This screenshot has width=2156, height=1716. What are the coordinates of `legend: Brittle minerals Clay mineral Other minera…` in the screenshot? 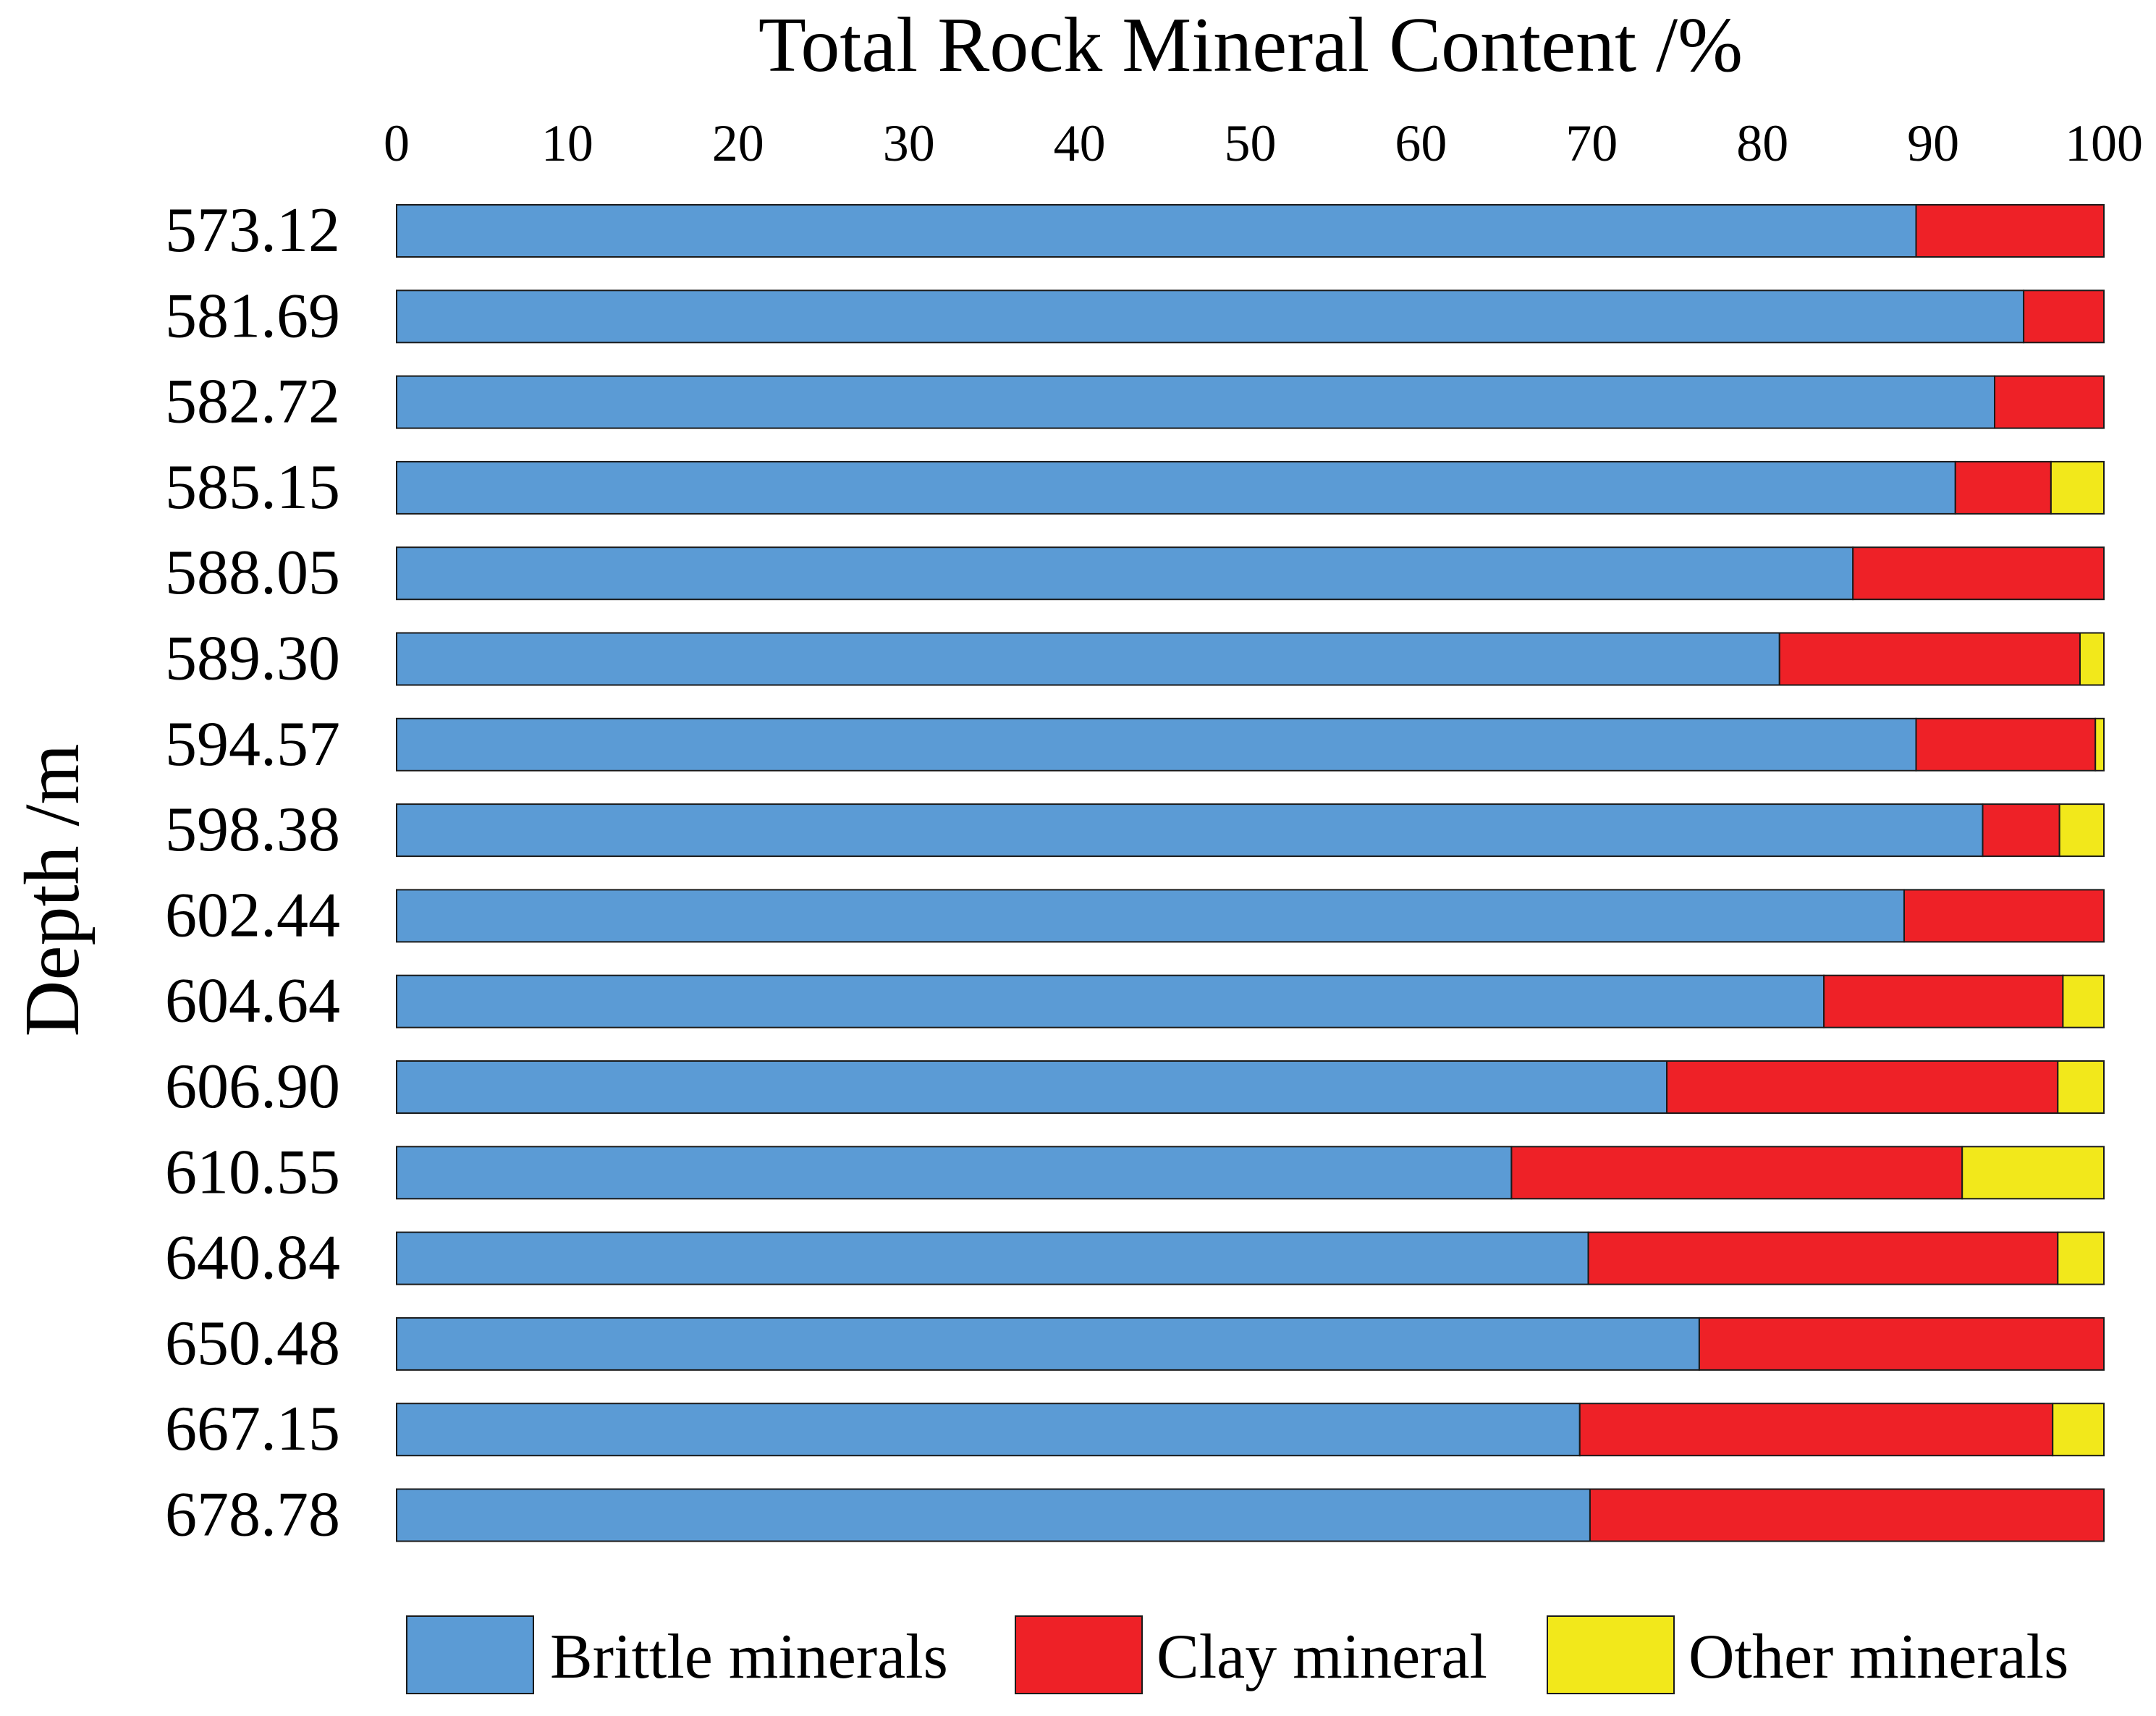 It's located at (1237, 1654).